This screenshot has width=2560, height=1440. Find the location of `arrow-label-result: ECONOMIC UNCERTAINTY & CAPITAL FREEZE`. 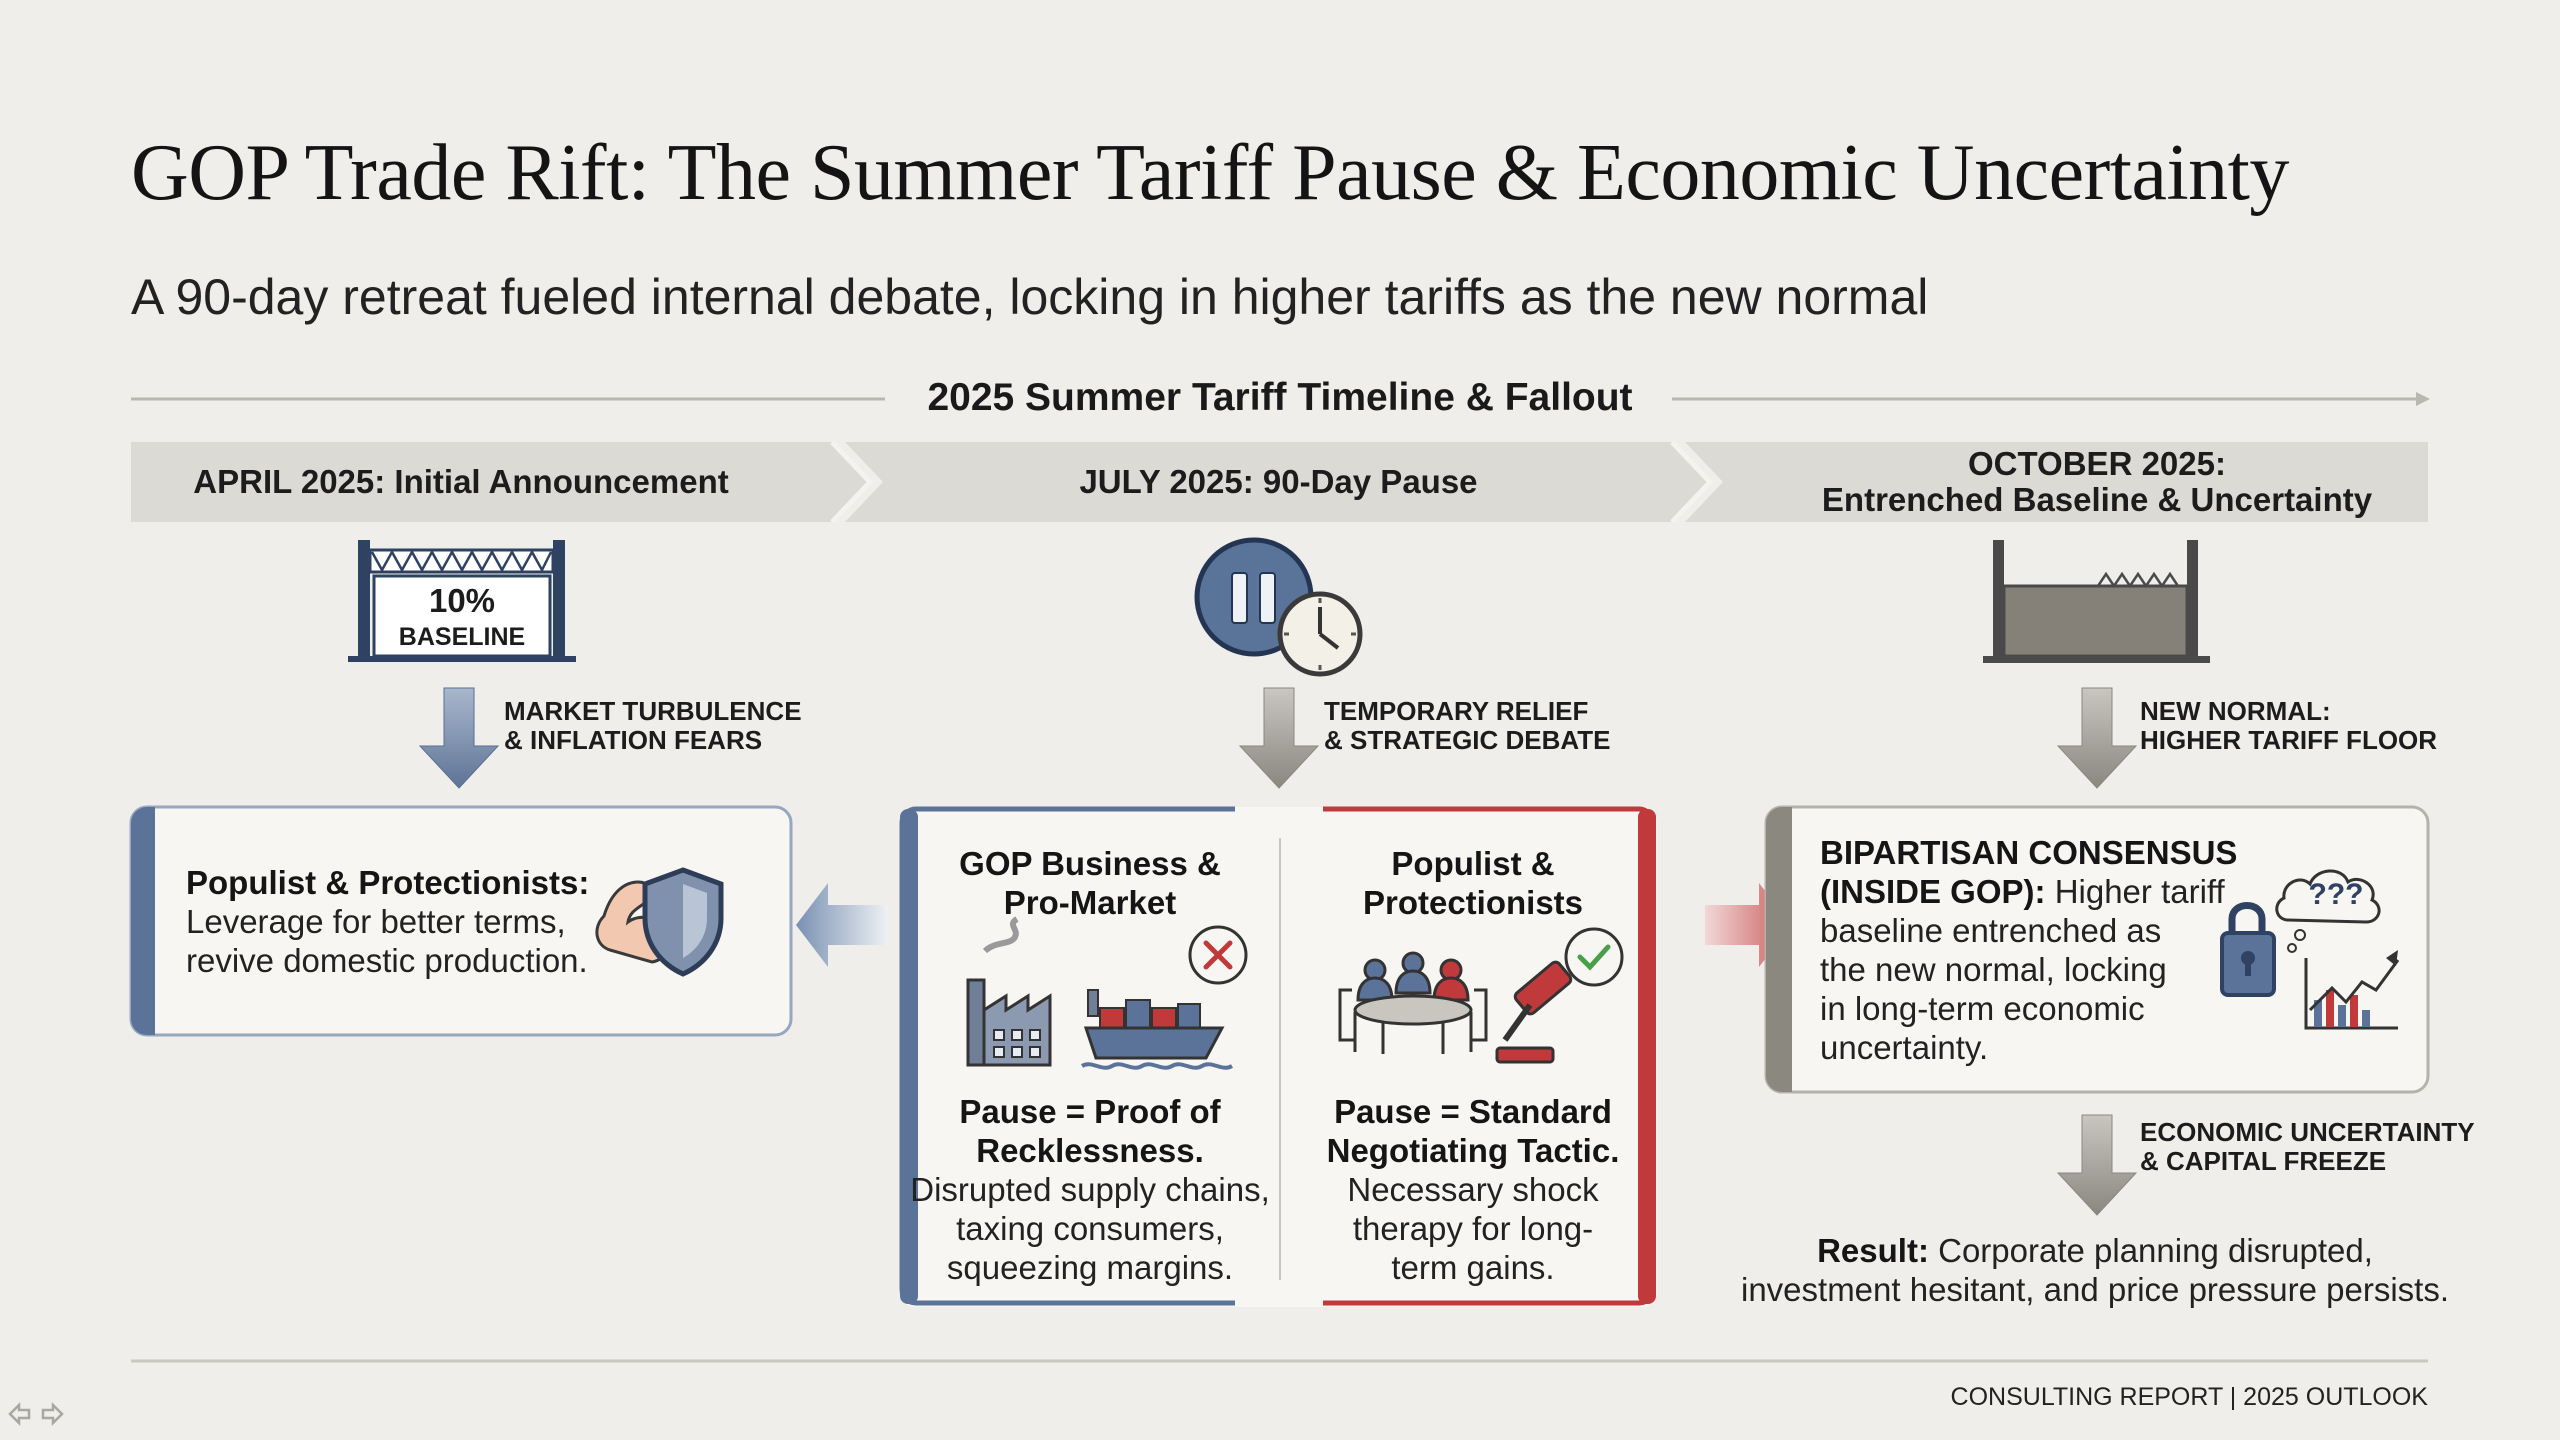

arrow-label-result: ECONOMIC UNCERTAINTY & CAPITAL FREEZE is located at coordinates (2307, 1147).